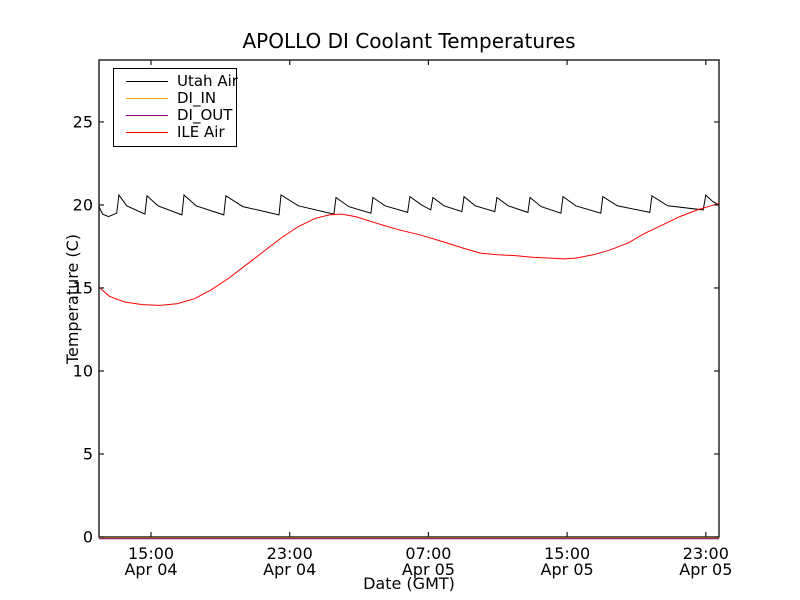  What do you see at coordinates (88, 537) in the screenshot?
I see `y-tick-label: 0` at bounding box center [88, 537].